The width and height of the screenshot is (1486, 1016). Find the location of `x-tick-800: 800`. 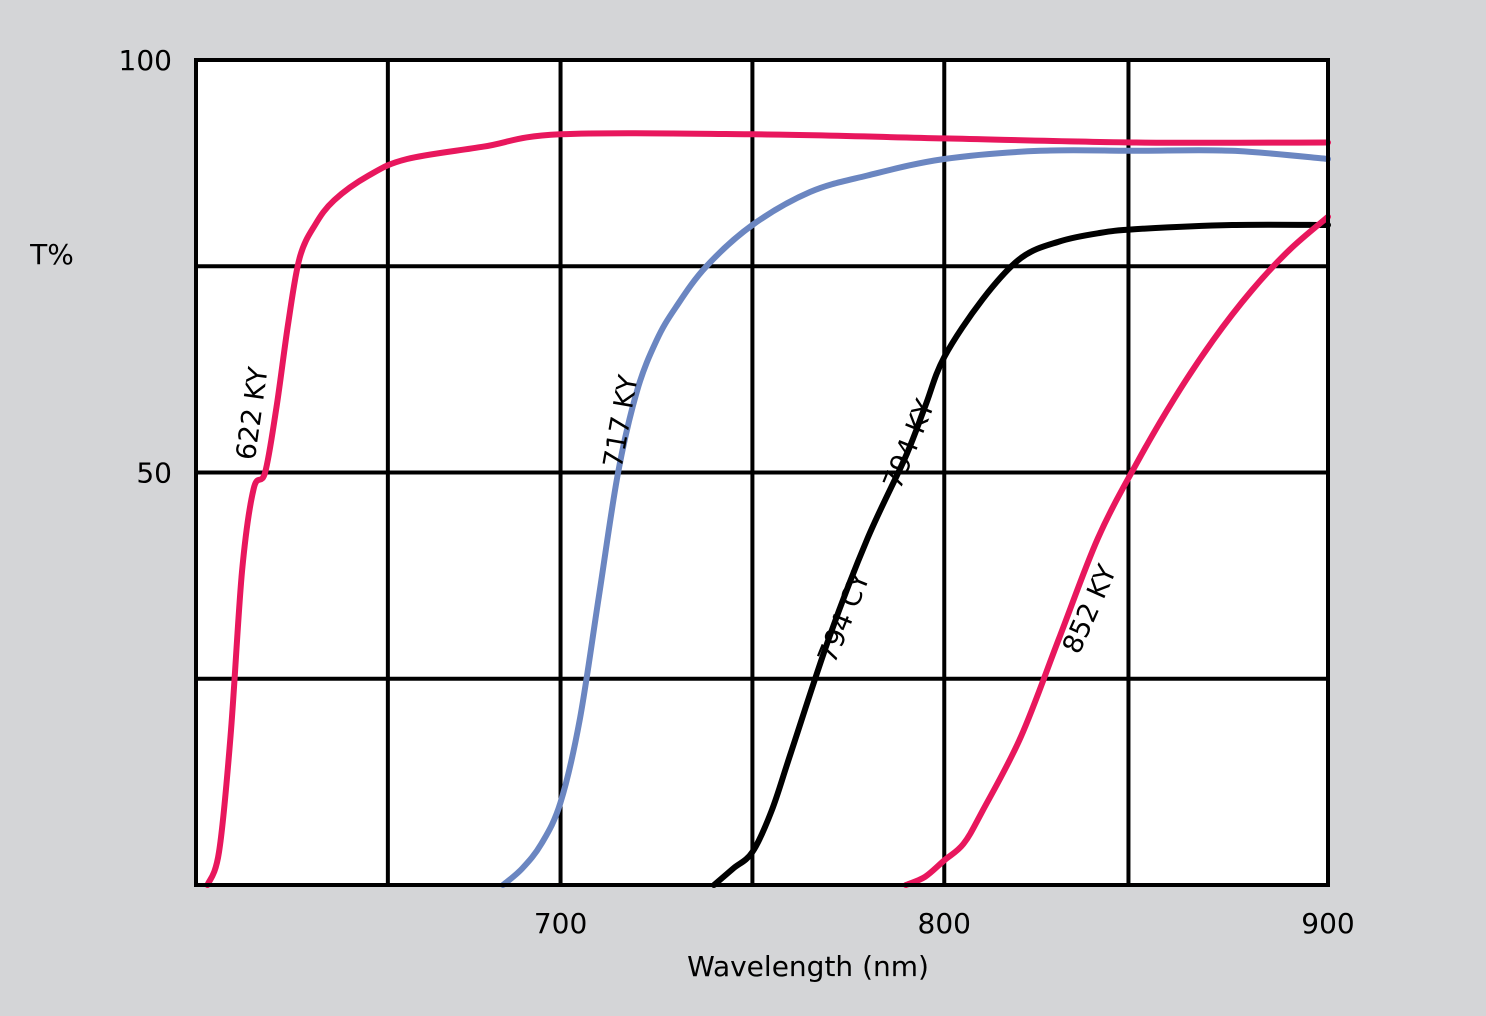

x-tick-800: 800 is located at coordinates (944, 923).